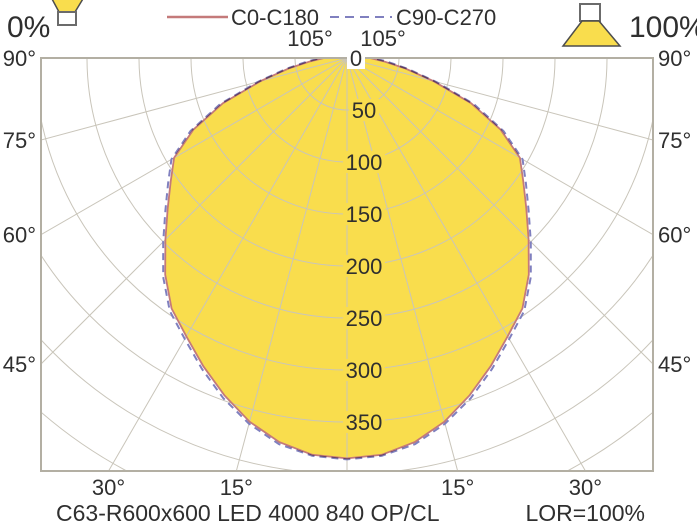 The height and width of the screenshot is (532, 697). I want to click on radial-tick-label-50: 50, so click(364, 110).